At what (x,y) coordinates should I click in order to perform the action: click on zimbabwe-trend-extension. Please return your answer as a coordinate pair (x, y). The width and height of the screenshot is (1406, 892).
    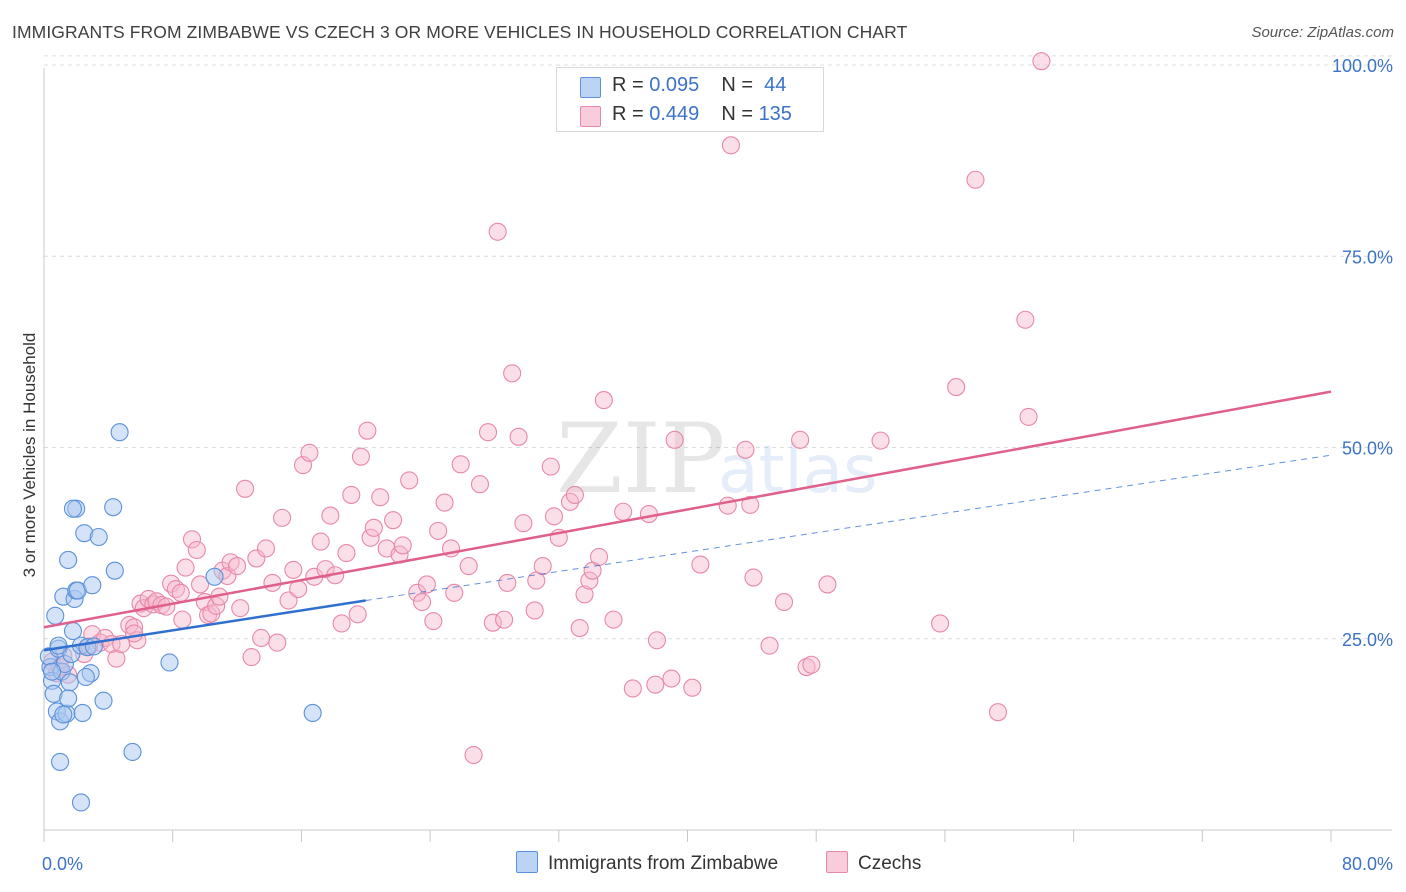
    Looking at the image, I should click on (848, 527).